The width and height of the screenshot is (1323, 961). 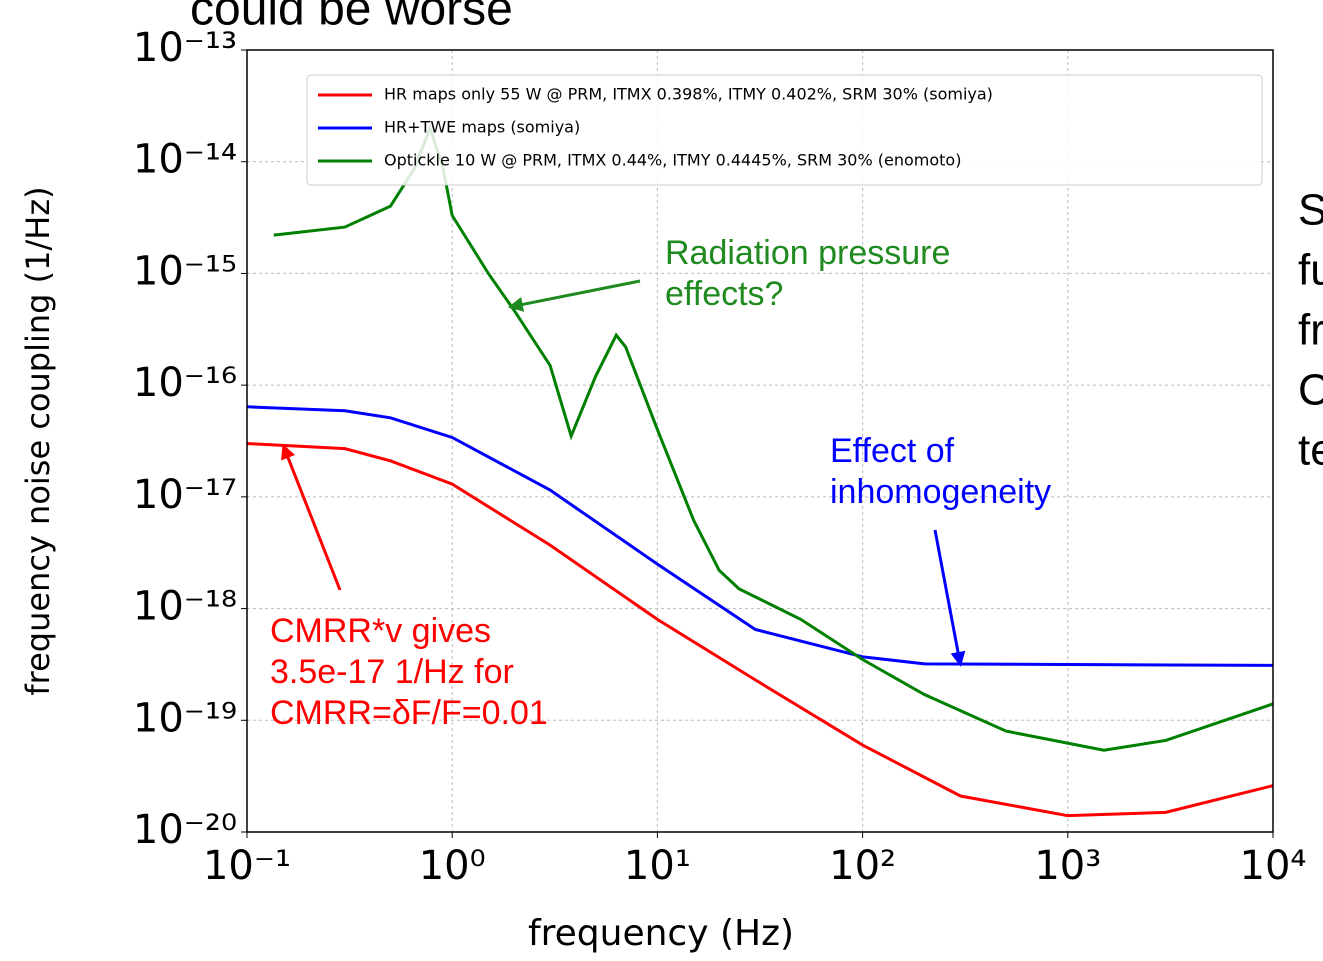 I want to click on legend-label: HR+TWE maps (somiya), so click(x=482, y=127).